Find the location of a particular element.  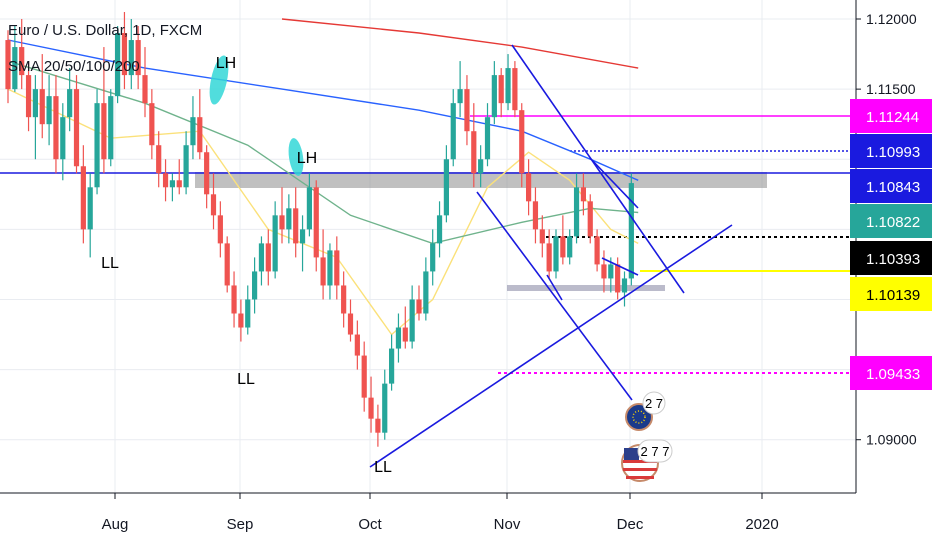

price-label-text: 1.10393 is located at coordinates (893, 259).